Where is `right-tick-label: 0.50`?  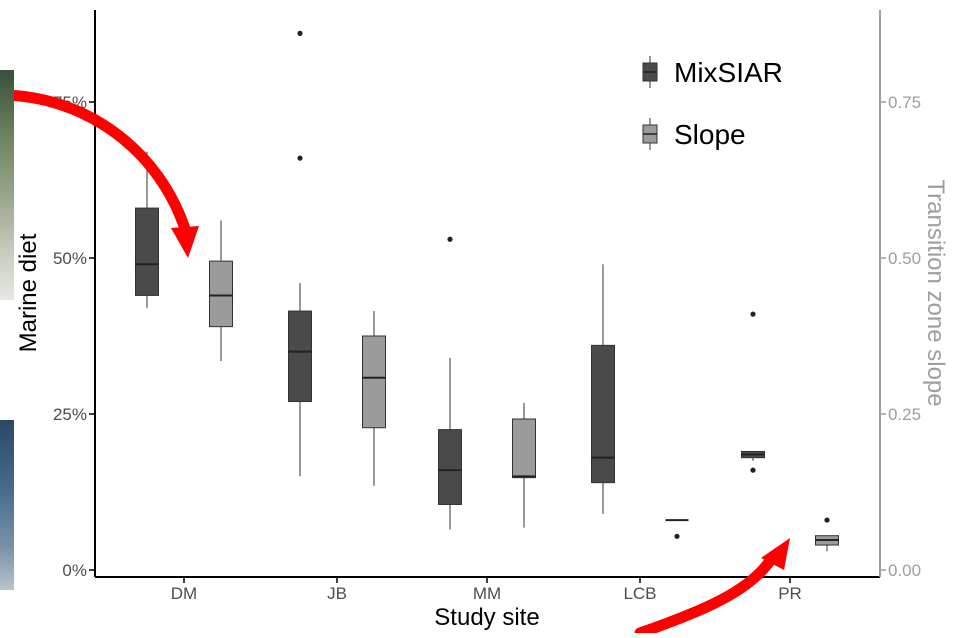
right-tick-label: 0.50 is located at coordinates (904, 258).